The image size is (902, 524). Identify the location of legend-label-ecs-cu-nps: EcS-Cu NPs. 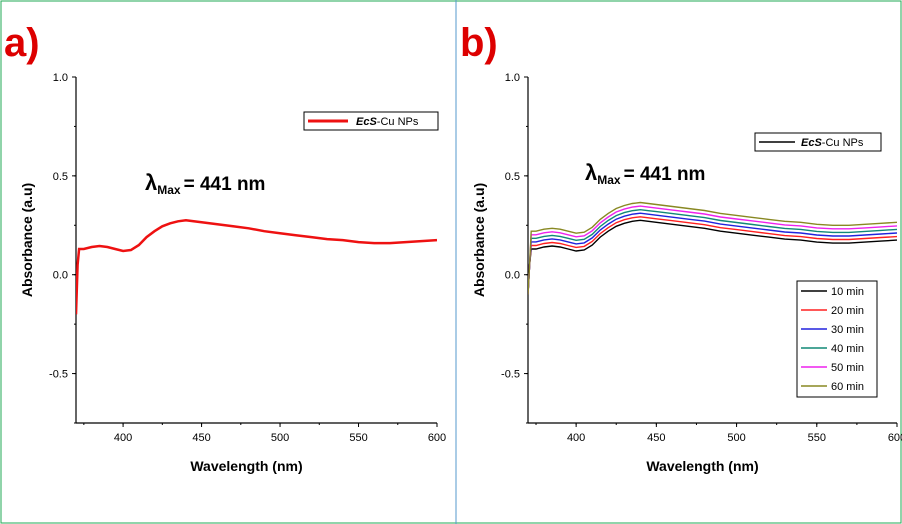
(387, 122).